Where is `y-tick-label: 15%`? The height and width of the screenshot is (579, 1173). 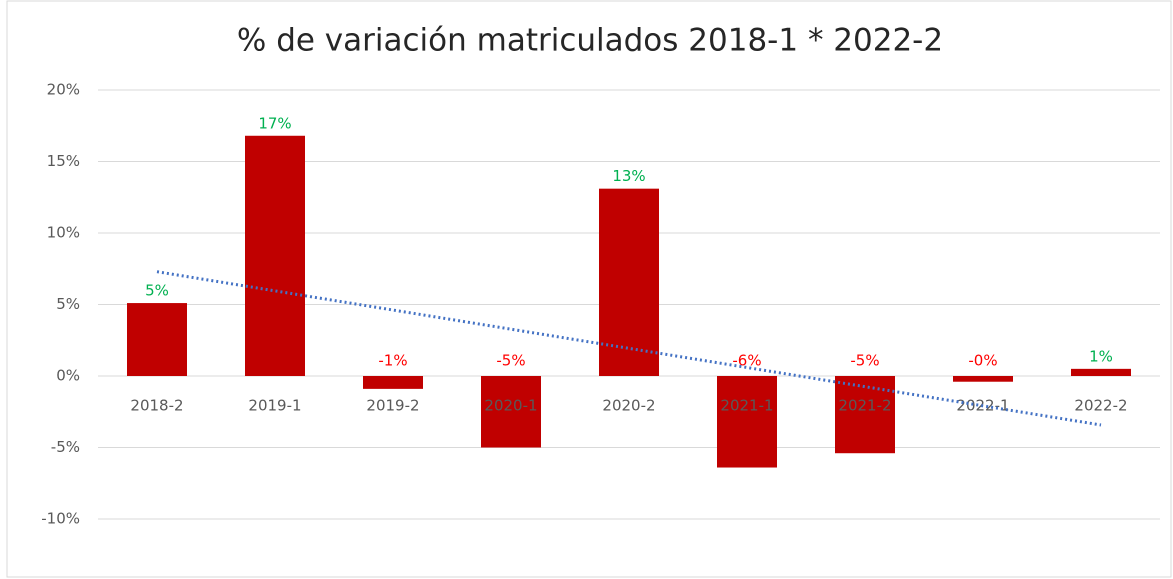
y-tick-label: 15% is located at coordinates (63, 161).